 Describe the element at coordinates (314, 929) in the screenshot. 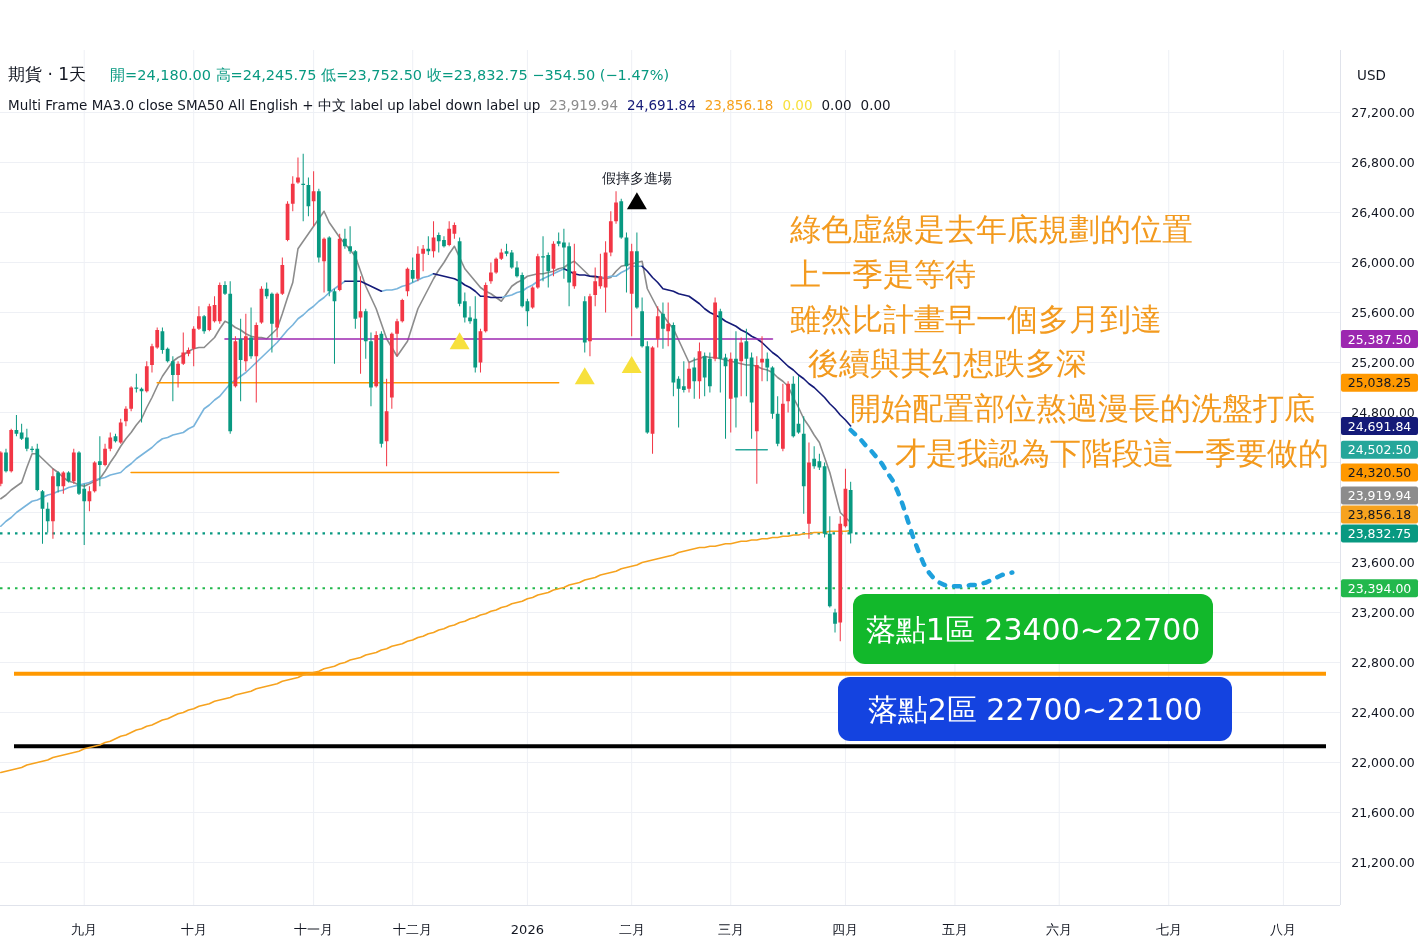

I see `x-tick-label: 十一月` at that location.